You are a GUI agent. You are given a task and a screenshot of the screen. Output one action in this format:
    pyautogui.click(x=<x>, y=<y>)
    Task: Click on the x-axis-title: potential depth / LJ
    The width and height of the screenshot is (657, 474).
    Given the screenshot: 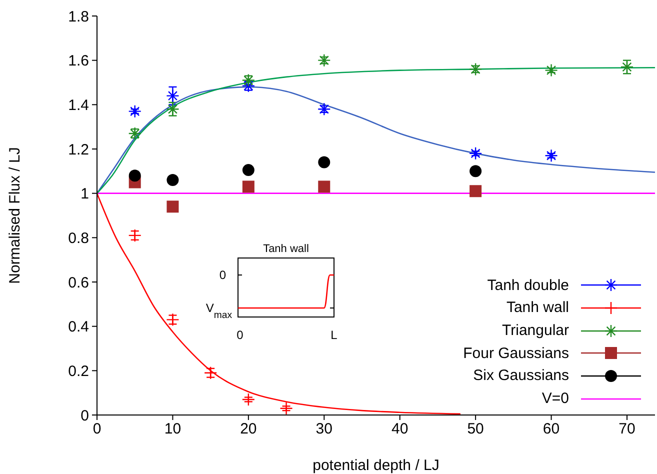 What is the action you would take?
    pyautogui.click(x=376, y=465)
    